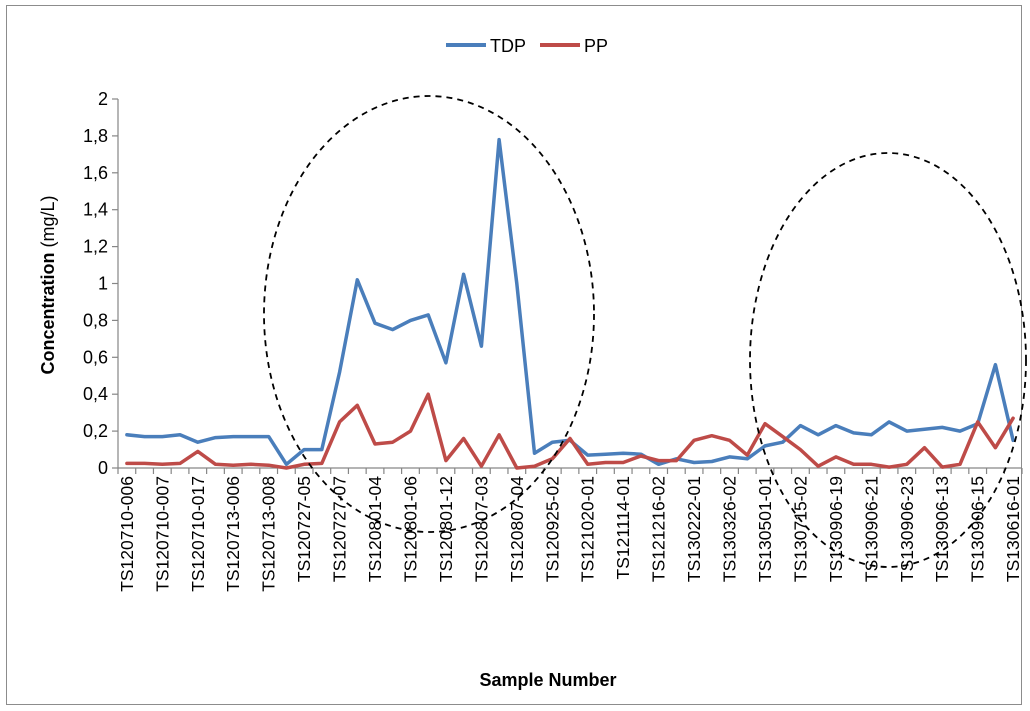 This screenshot has height=711, width=1030. Describe the element at coordinates (623, 527) in the screenshot. I see `x-tick-label: TS121114-01` at that location.